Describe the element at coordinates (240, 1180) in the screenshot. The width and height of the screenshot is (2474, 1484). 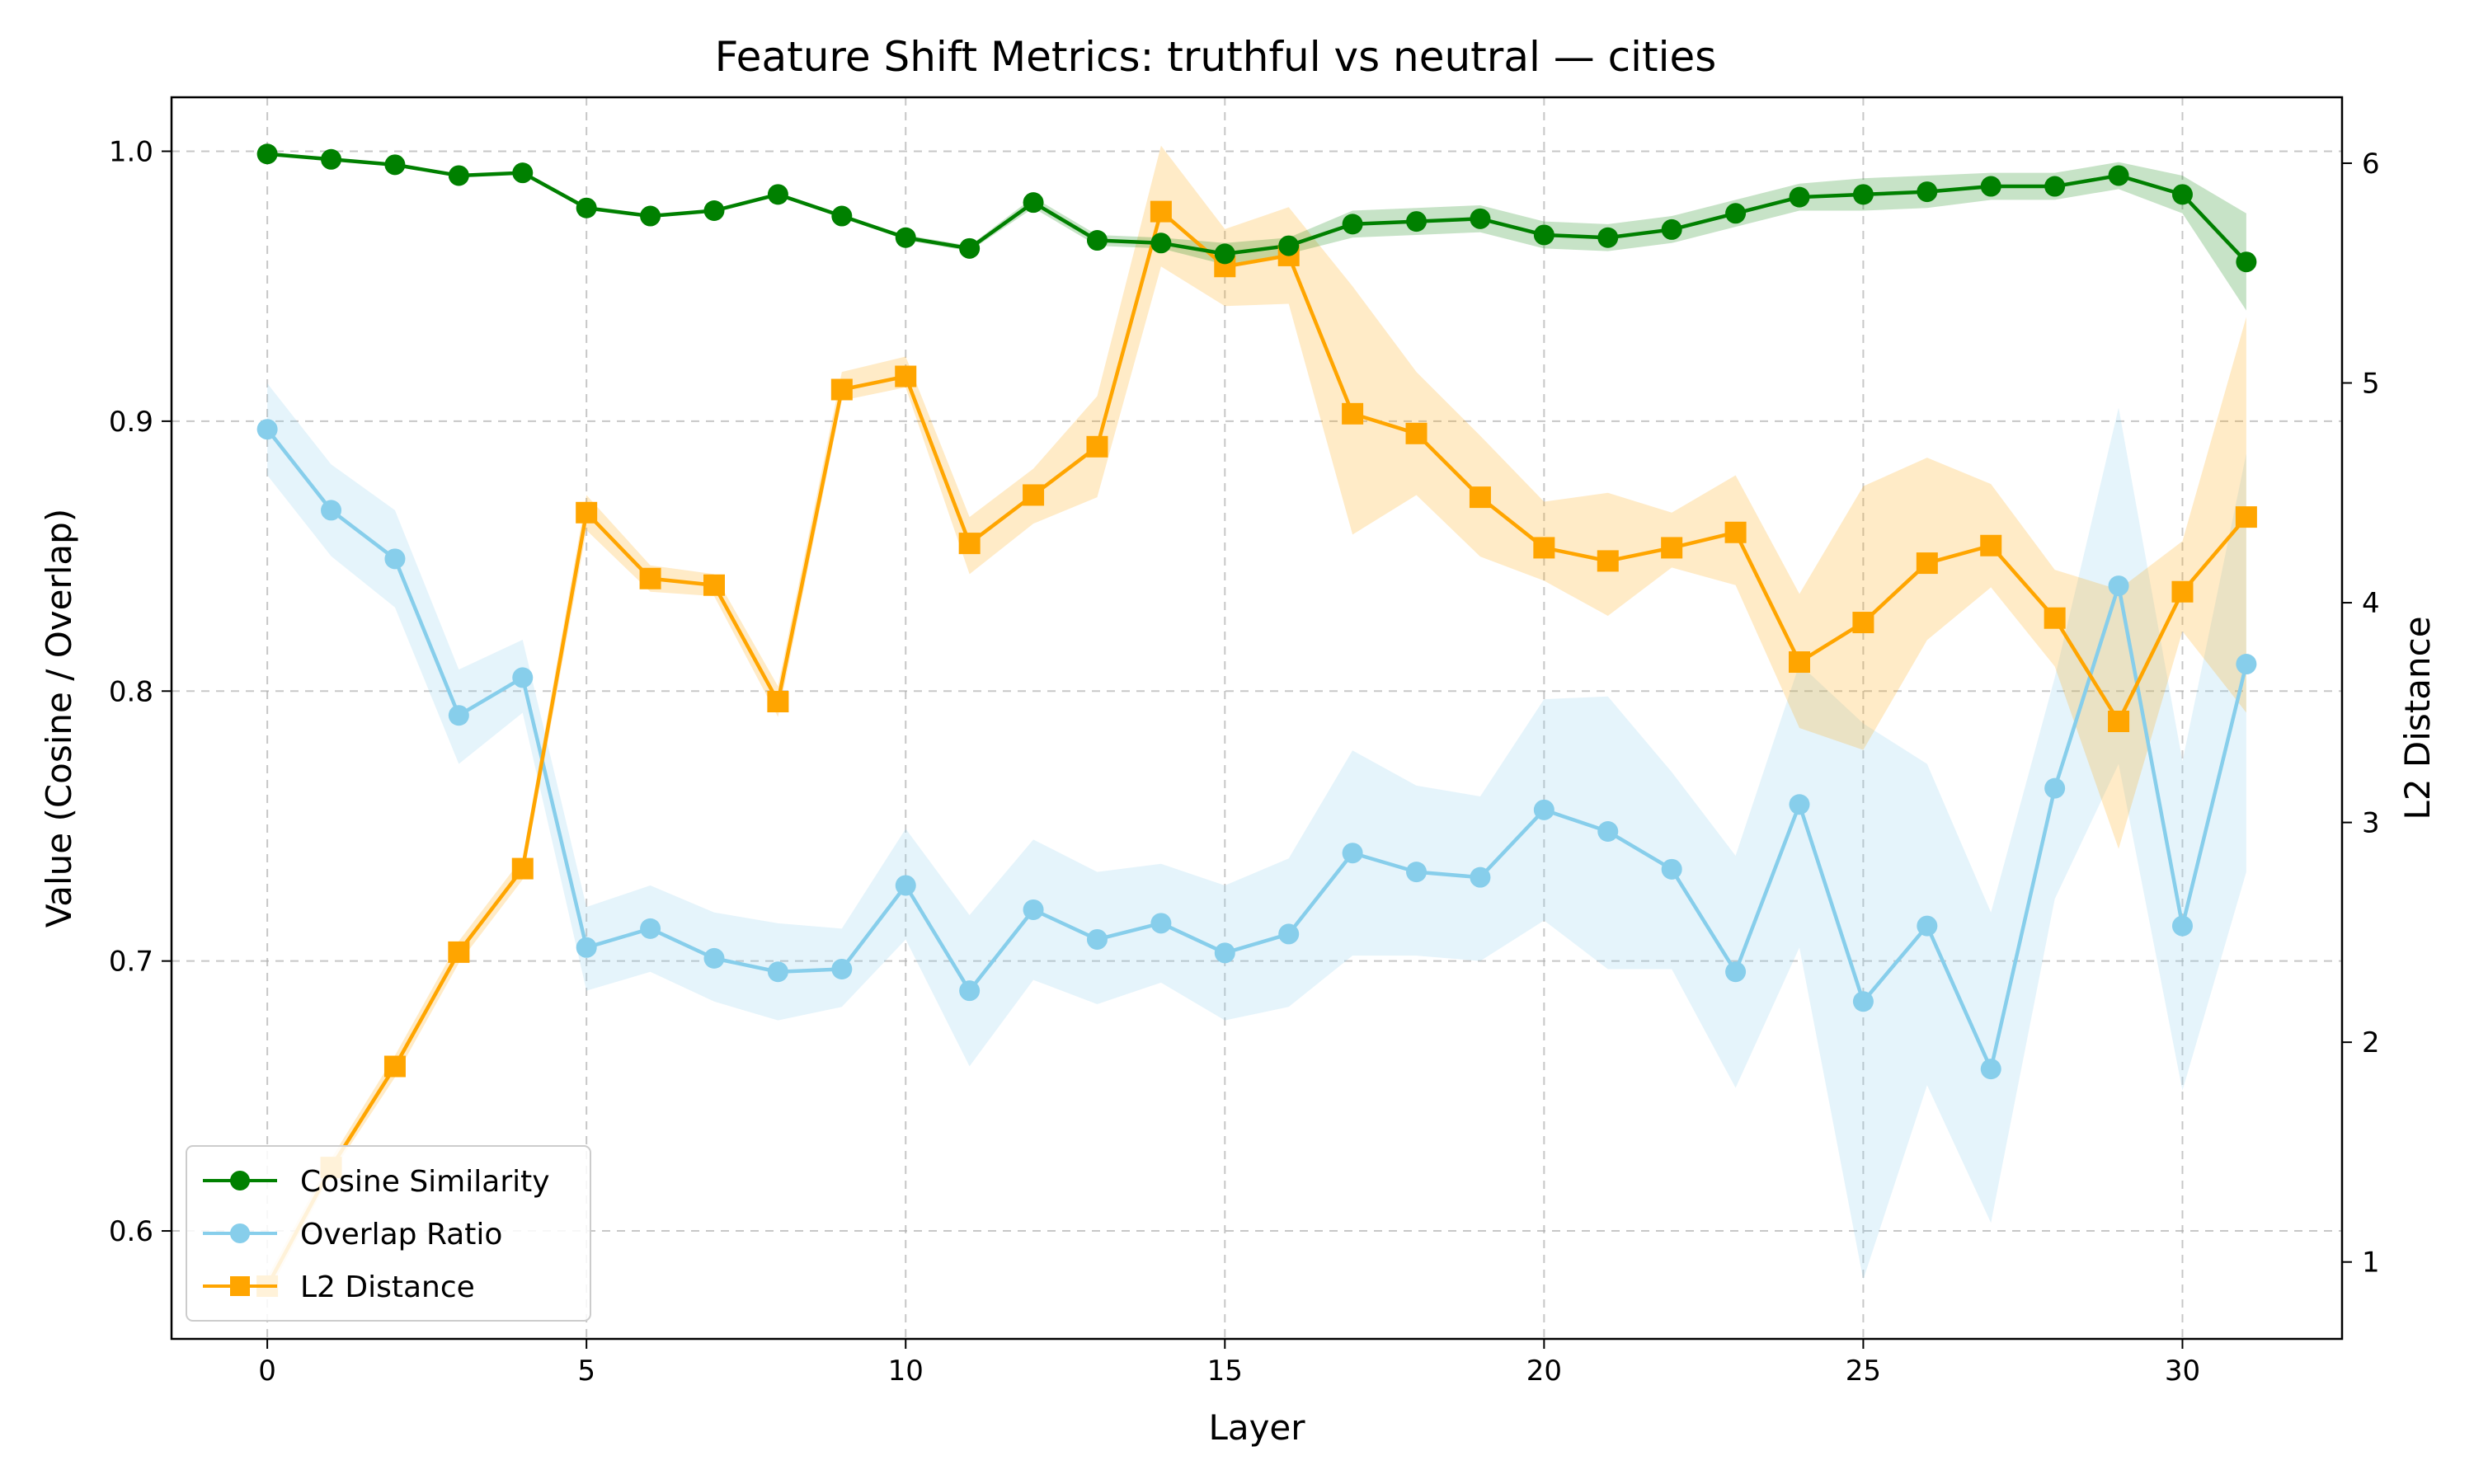
I see `legend-marker-cosine` at that location.